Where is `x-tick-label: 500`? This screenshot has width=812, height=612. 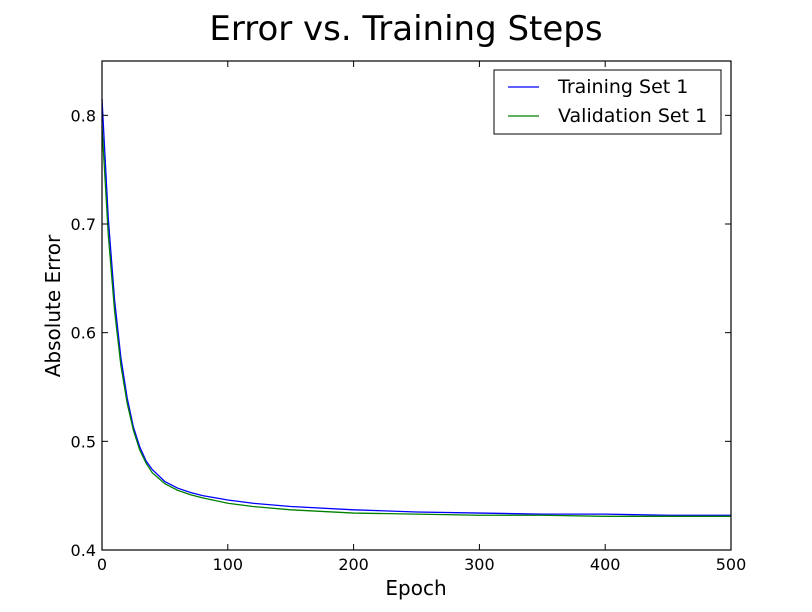 x-tick-label: 500 is located at coordinates (731, 564).